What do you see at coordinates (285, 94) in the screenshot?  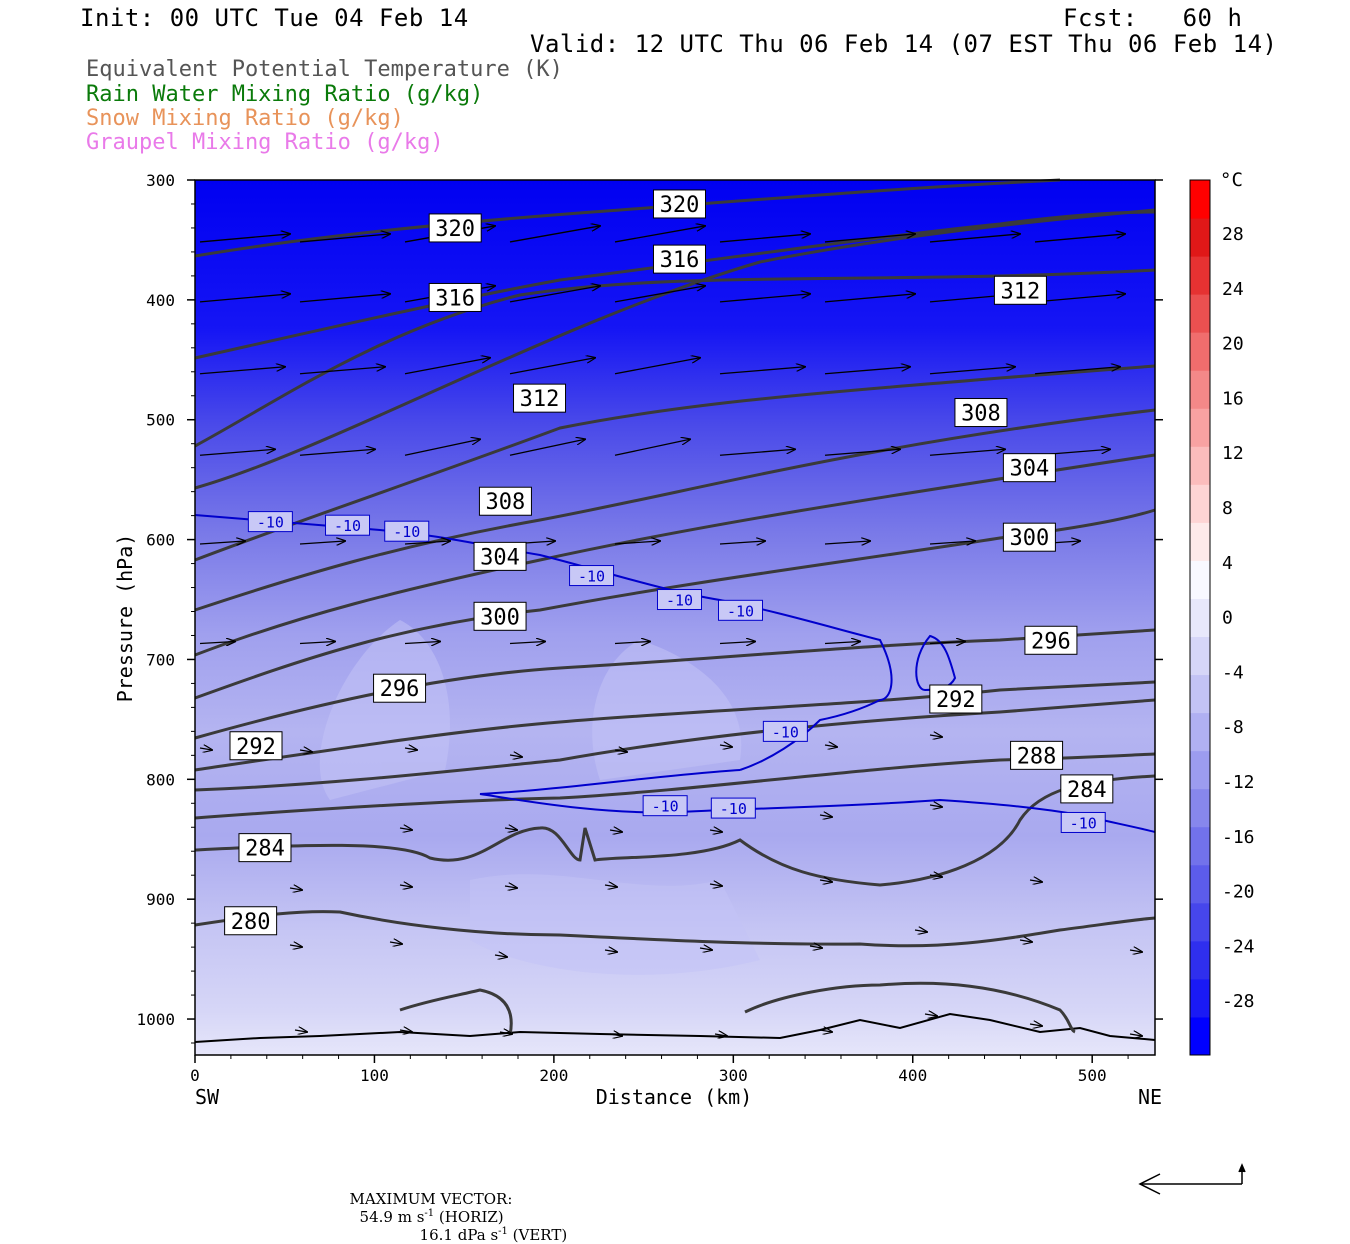 I see `legend-rain-water: Rain Water Mixing Ratio (g/kg)` at bounding box center [285, 94].